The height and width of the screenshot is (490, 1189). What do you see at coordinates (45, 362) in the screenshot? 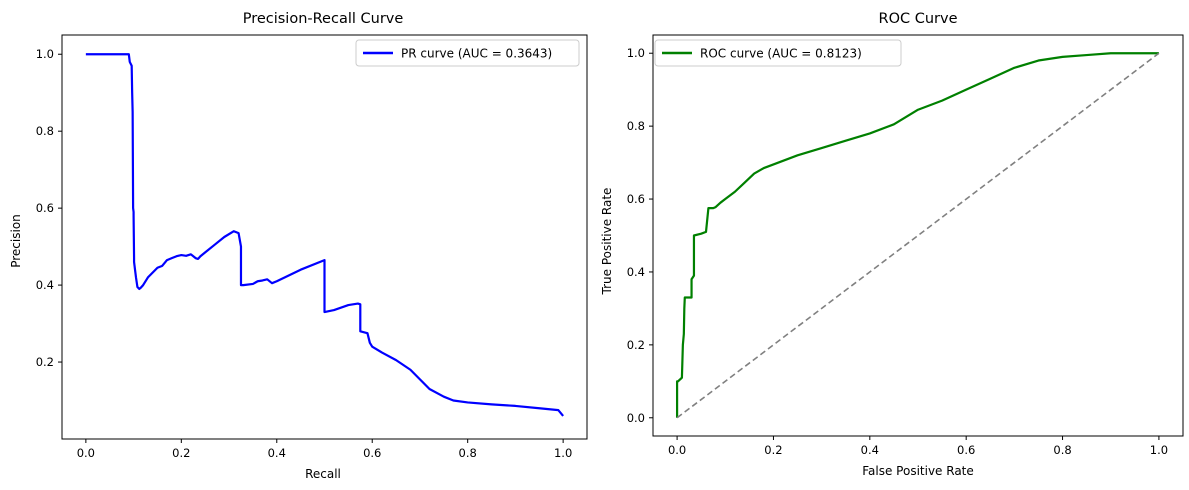
I see `pr-y-tick-label: 0.2` at bounding box center [45, 362].